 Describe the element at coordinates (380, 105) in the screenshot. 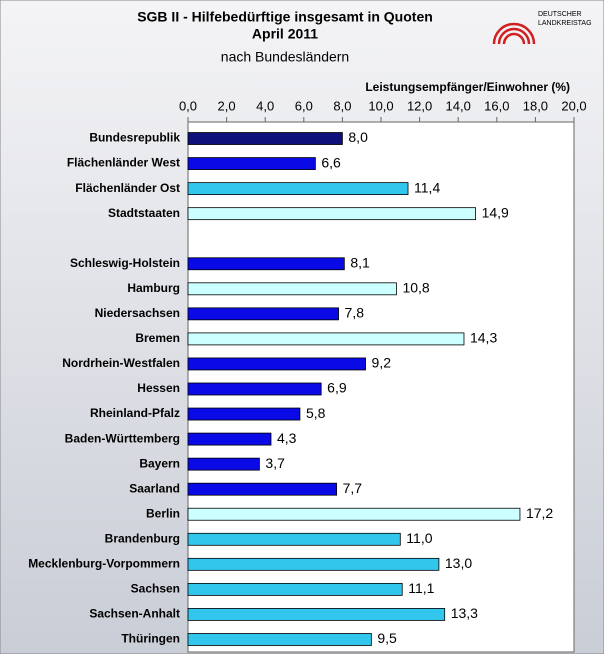

I see `x-tick-label: 10,0` at that location.